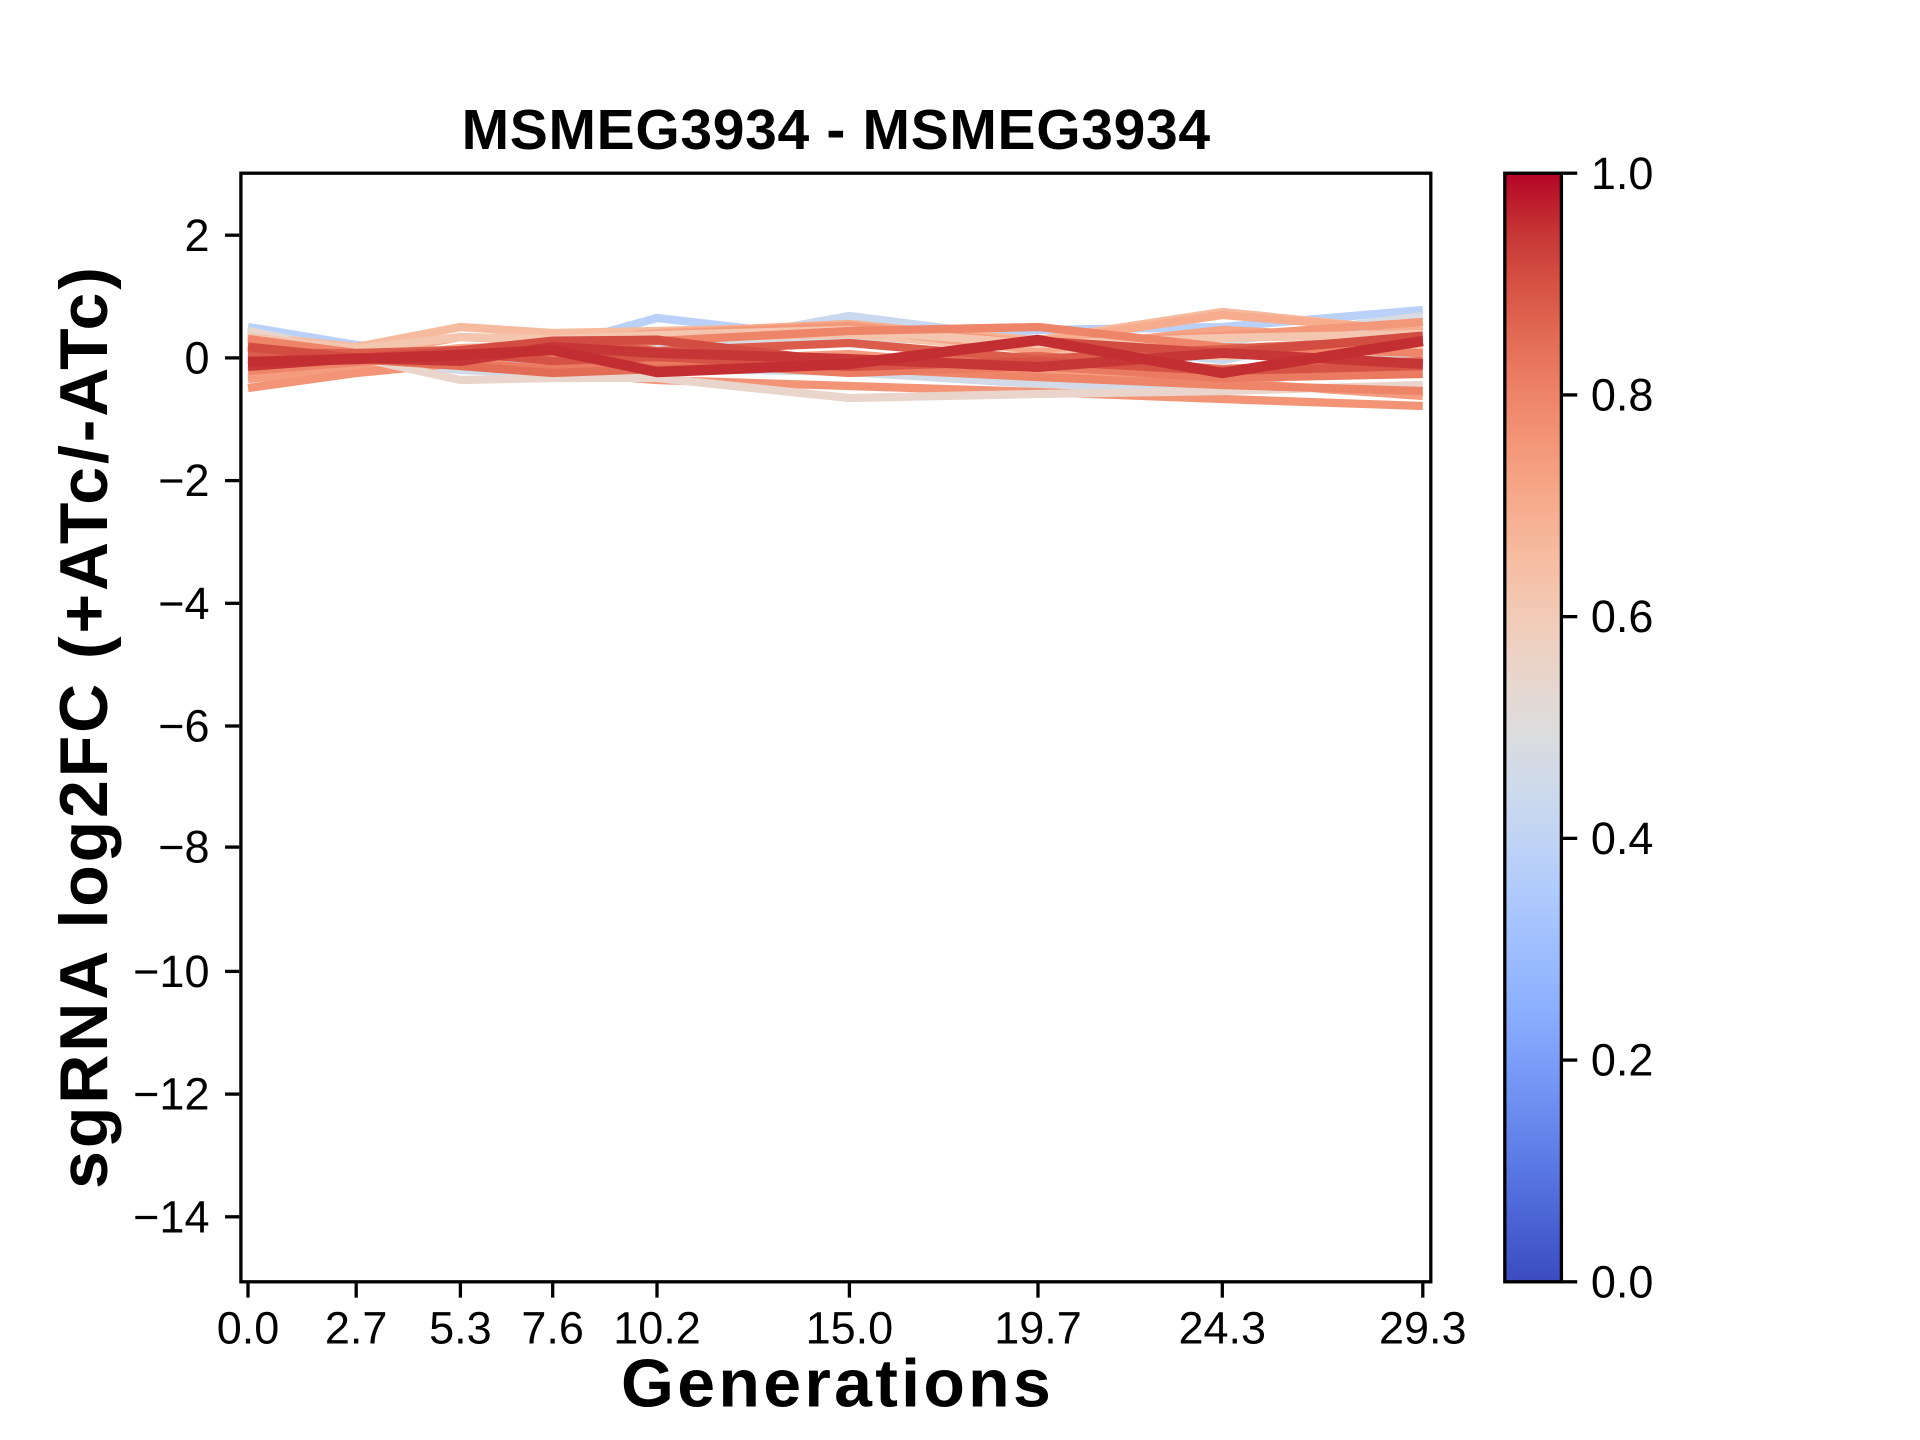 This screenshot has width=1920, height=1440. Describe the element at coordinates (183, 847) in the screenshot. I see `svg-text: −8` at that location.